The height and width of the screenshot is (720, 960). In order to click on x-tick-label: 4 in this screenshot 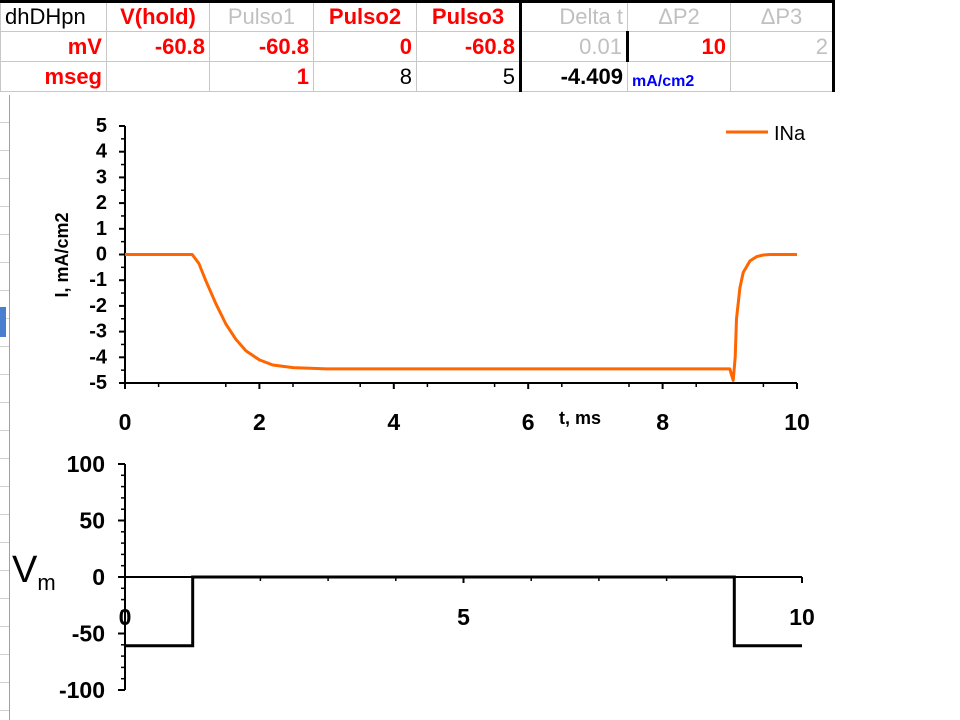, I will do `click(393, 422)`.